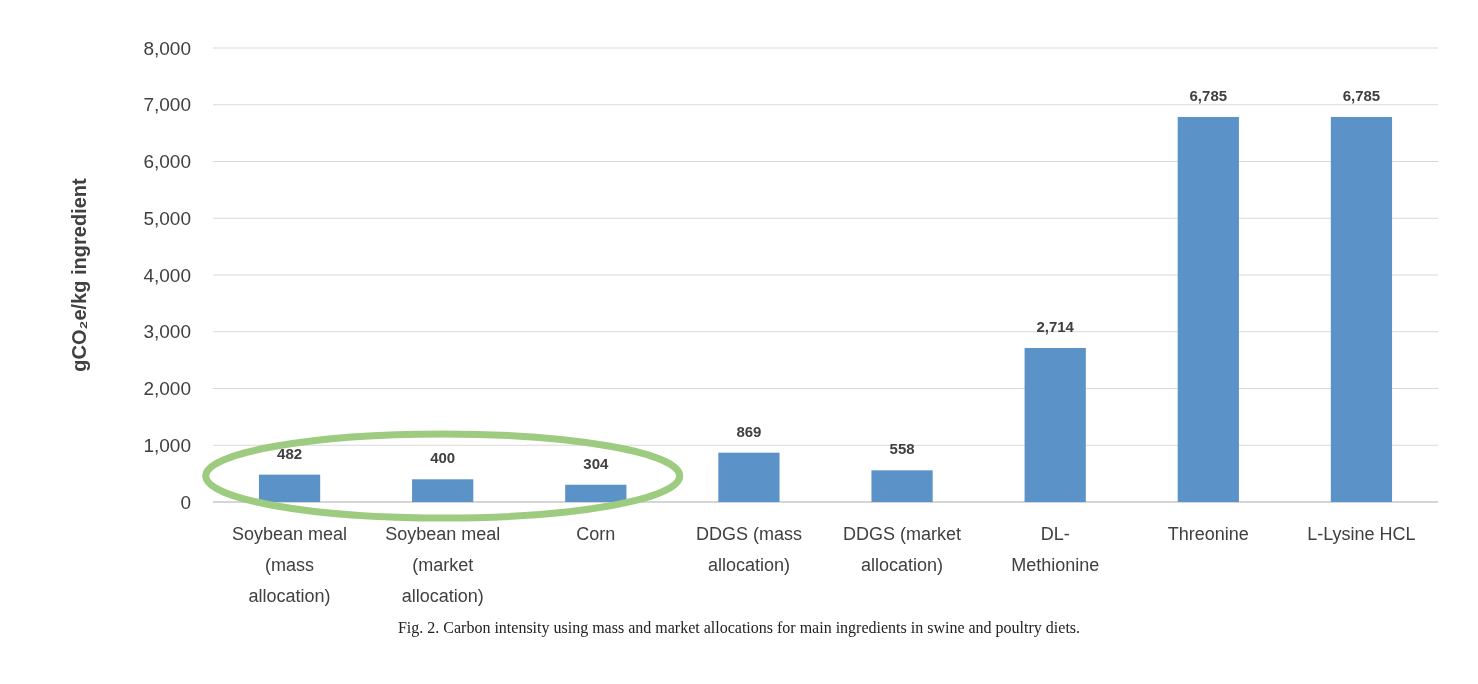 The height and width of the screenshot is (684, 1478). I want to click on x-tick-label: DDGS (mass allocation), so click(748, 549).